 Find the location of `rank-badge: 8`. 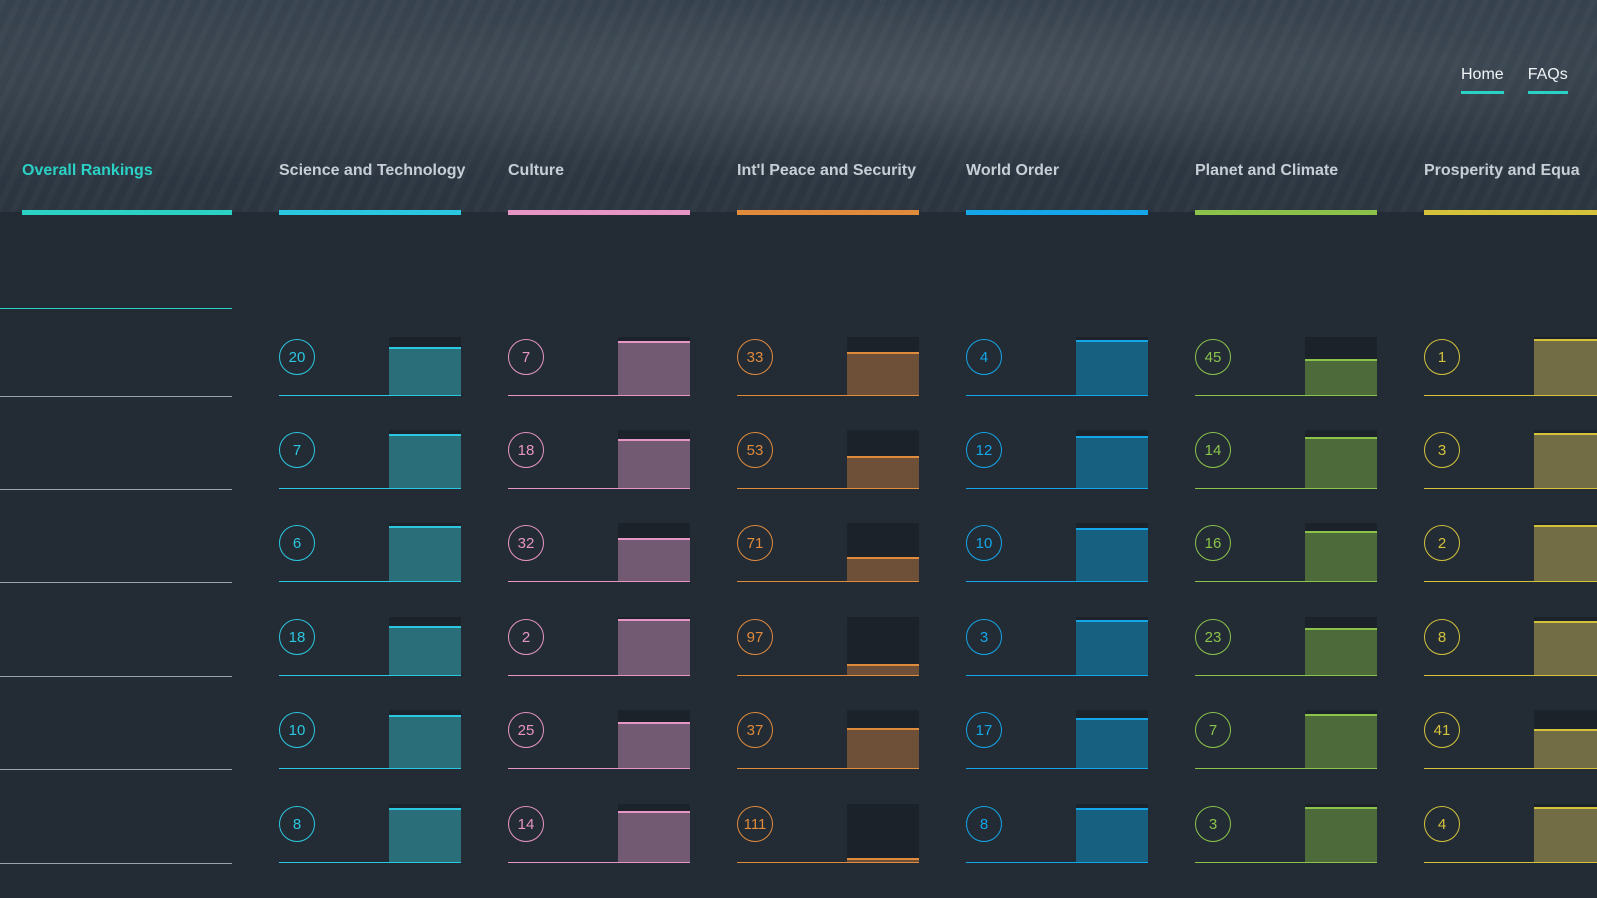

rank-badge: 8 is located at coordinates (1442, 637).